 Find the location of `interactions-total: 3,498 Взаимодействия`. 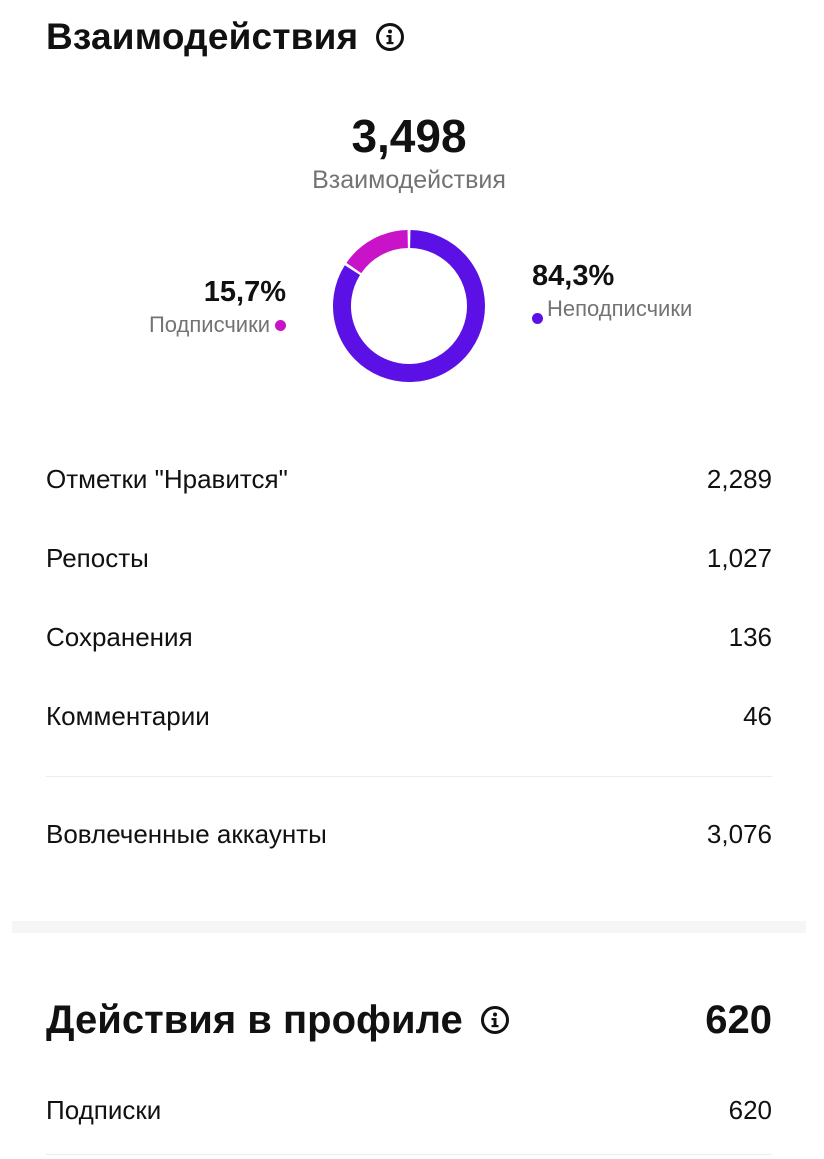

interactions-total: 3,498 Взаимодействия is located at coordinates (409, 152).